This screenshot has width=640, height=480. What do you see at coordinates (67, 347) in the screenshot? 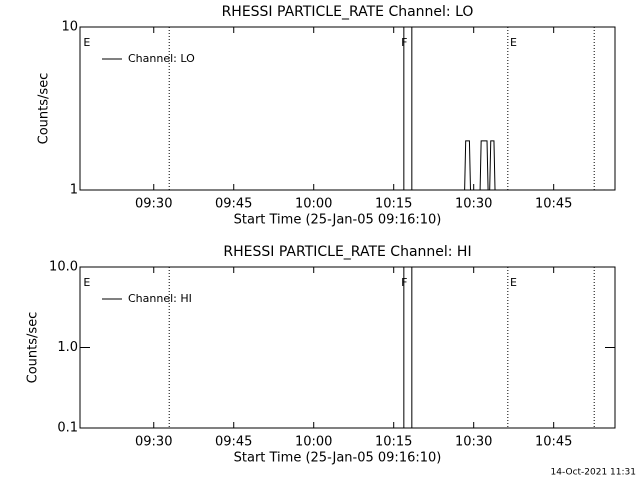
I see `y-tick-label: 1.0` at bounding box center [67, 347].